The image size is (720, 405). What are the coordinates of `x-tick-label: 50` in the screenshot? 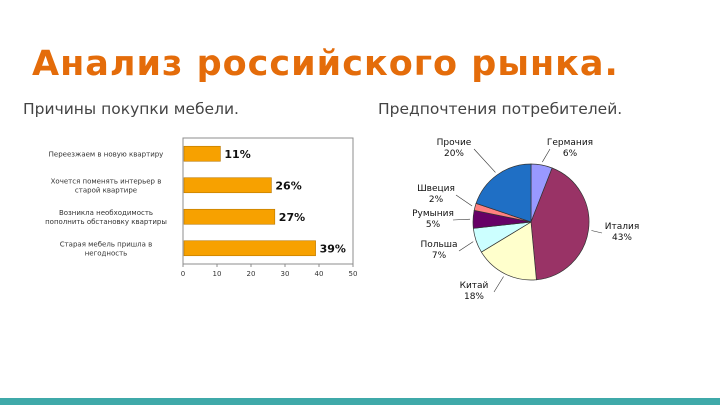 It's located at (353, 274).